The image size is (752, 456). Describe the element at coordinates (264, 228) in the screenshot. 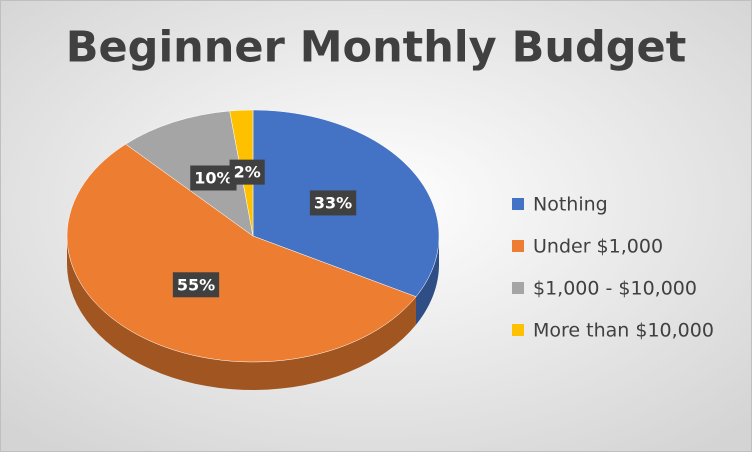

I see `data-labels: 33% 55% 10% 2%` at that location.